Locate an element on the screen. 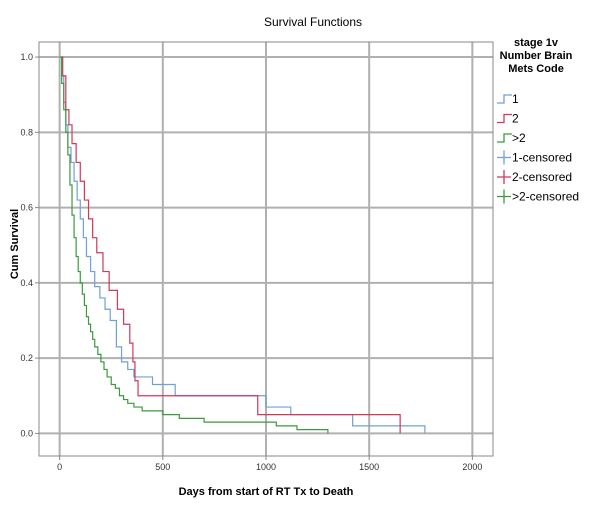 This screenshot has width=591, height=509. legend-label-2: >2 is located at coordinates (519, 138).